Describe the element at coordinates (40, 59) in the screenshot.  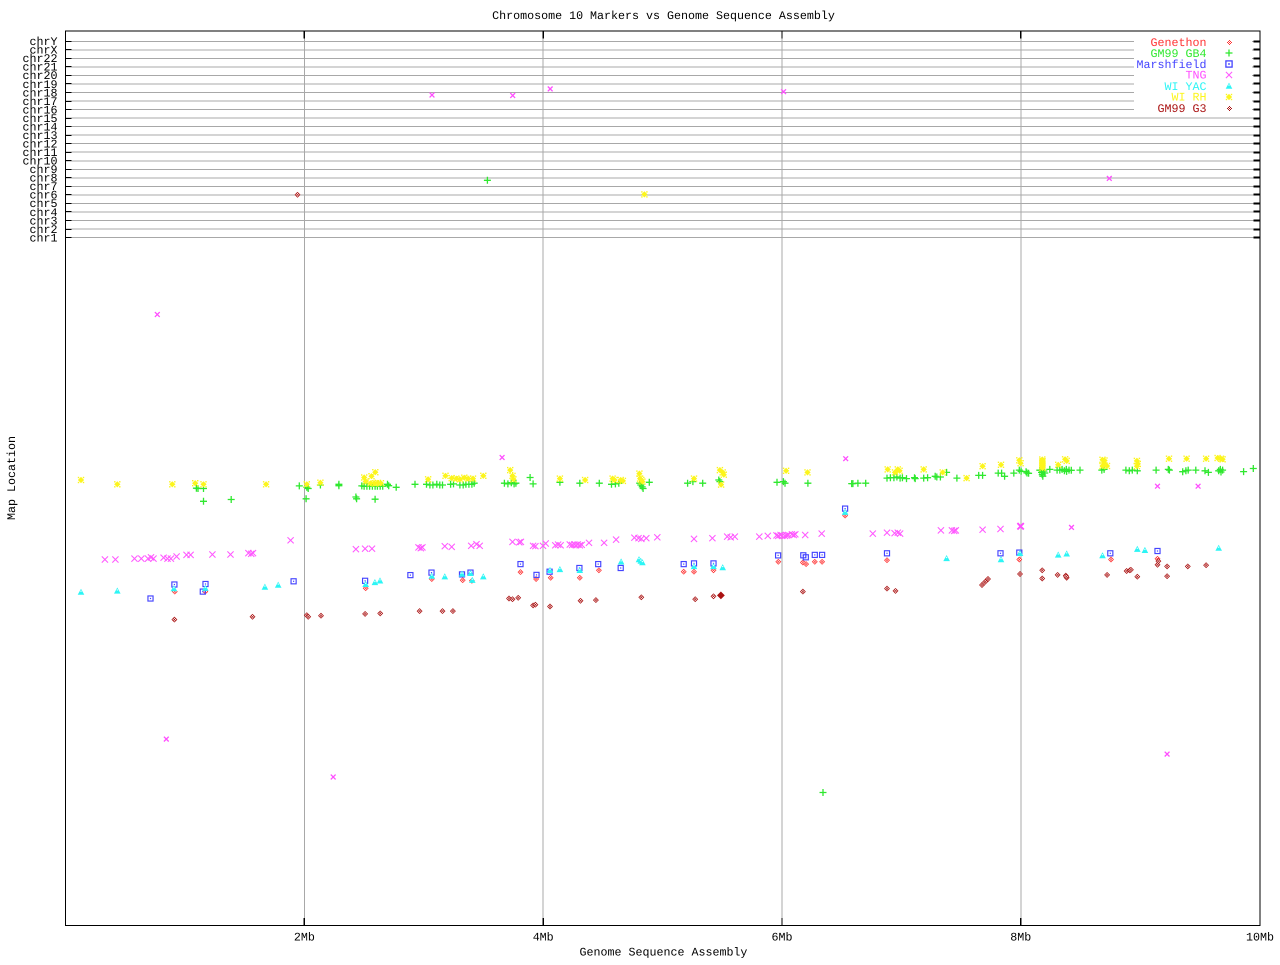
I see `svg-text: chr22` at that location.